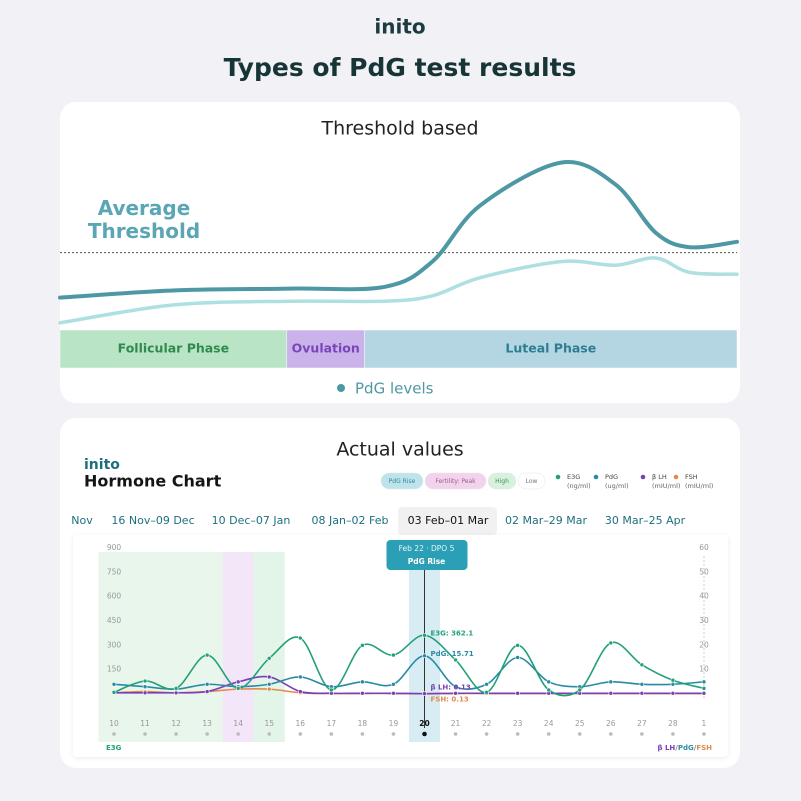  I want to click on legend-unit: (ng/ml), so click(579, 486).